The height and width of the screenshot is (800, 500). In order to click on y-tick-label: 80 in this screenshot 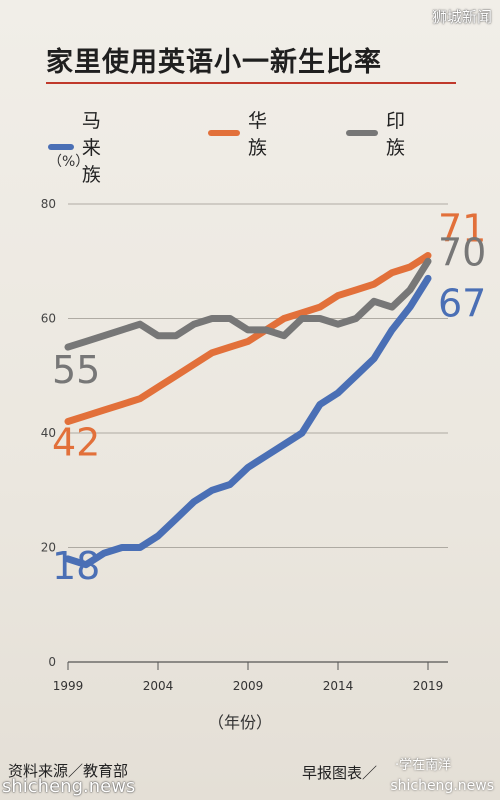, I will do `click(48, 204)`.